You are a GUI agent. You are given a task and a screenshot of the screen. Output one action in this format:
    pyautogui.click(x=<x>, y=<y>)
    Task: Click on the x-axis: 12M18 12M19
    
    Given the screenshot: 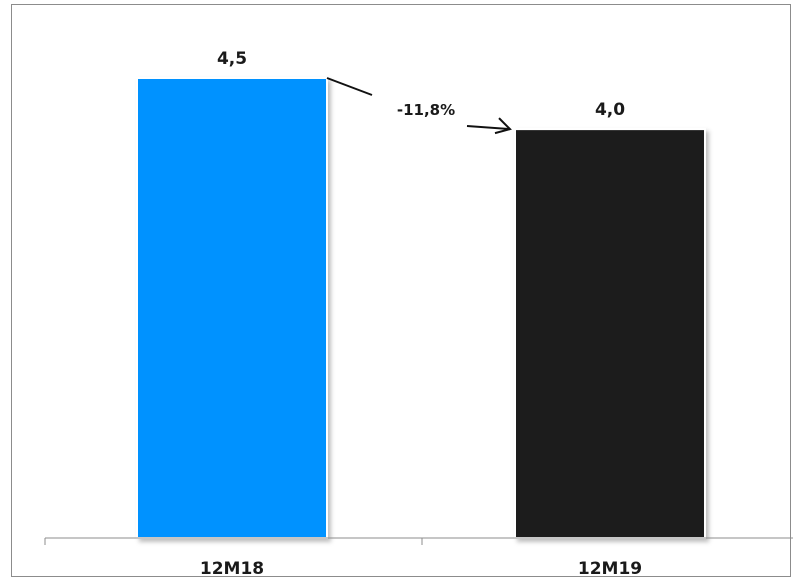 What is the action you would take?
    pyautogui.click(x=418, y=558)
    